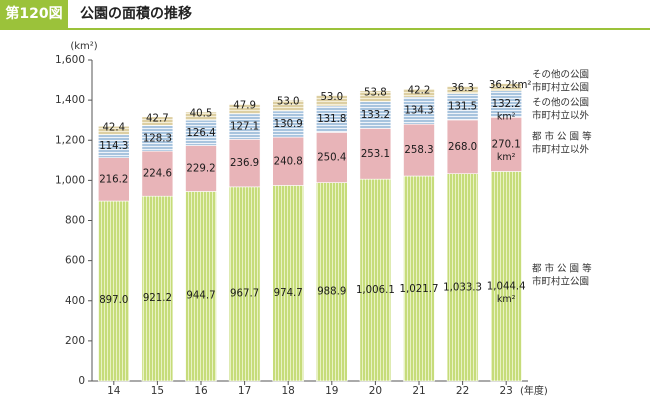  What do you see at coordinates (75, 301) in the screenshot?
I see `y-tick-label: 400` at bounding box center [75, 301].